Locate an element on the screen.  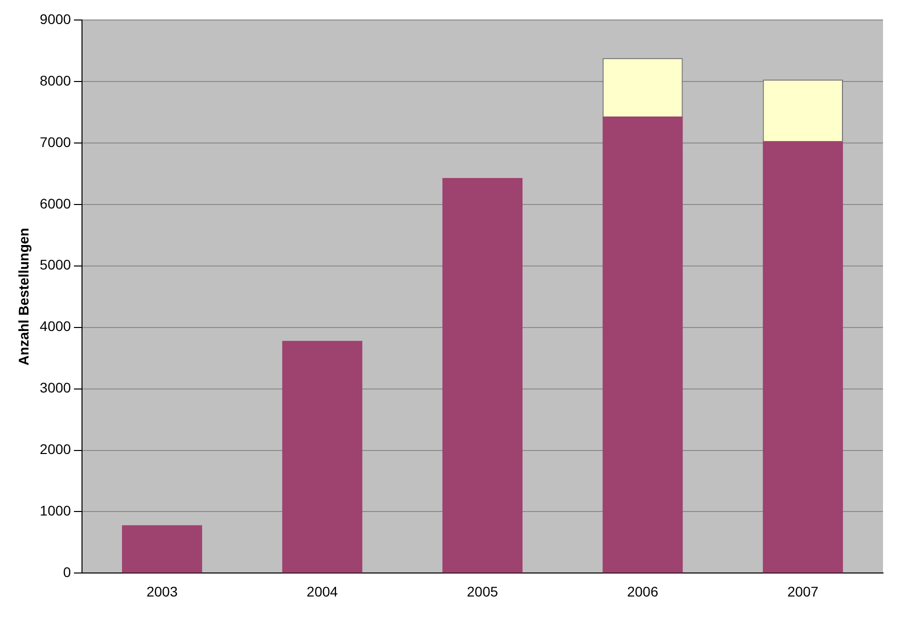
y-tick-label: 7000 is located at coordinates (56, 142).